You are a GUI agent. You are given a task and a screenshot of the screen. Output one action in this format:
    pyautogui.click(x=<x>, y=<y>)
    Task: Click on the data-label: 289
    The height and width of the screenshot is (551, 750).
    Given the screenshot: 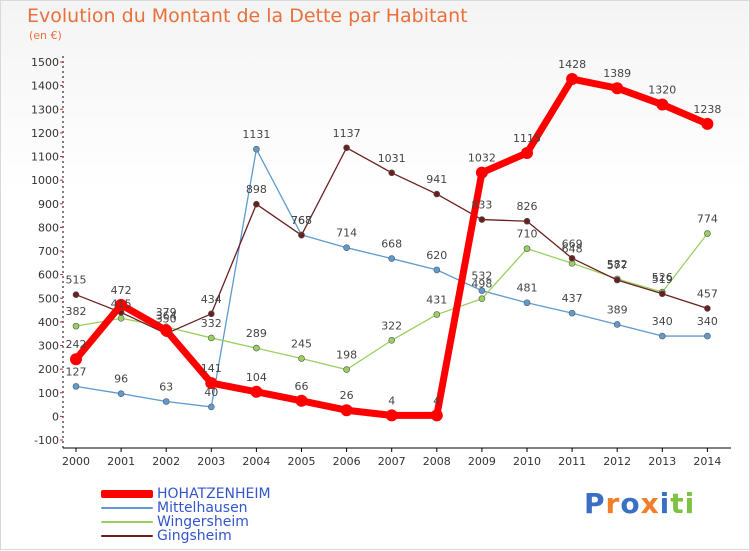 What is the action you would take?
    pyautogui.click(x=256, y=333)
    